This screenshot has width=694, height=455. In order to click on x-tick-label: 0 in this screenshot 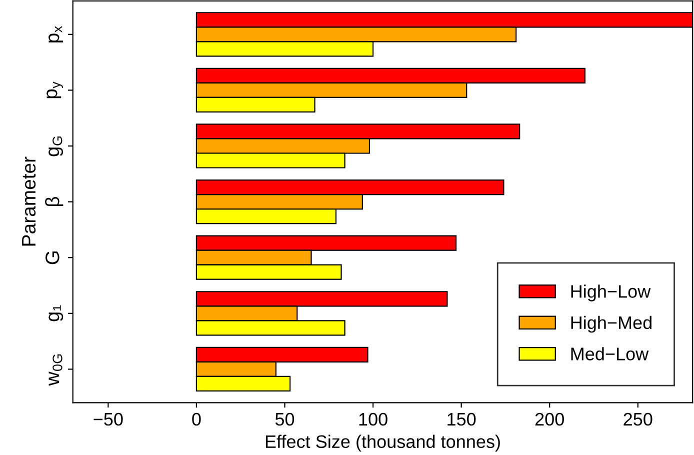, I will do `click(196, 419)`.